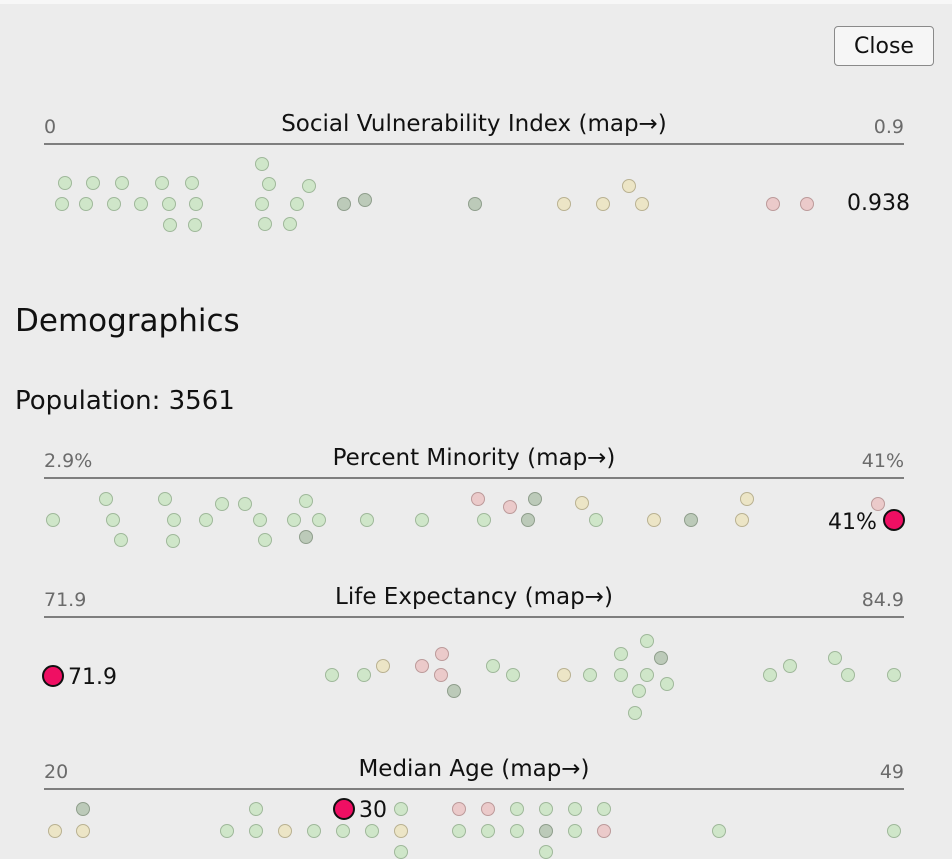  Describe the element at coordinates (92, 677) in the screenshot. I see `life-expectancy-current-value: 71.9` at that location.